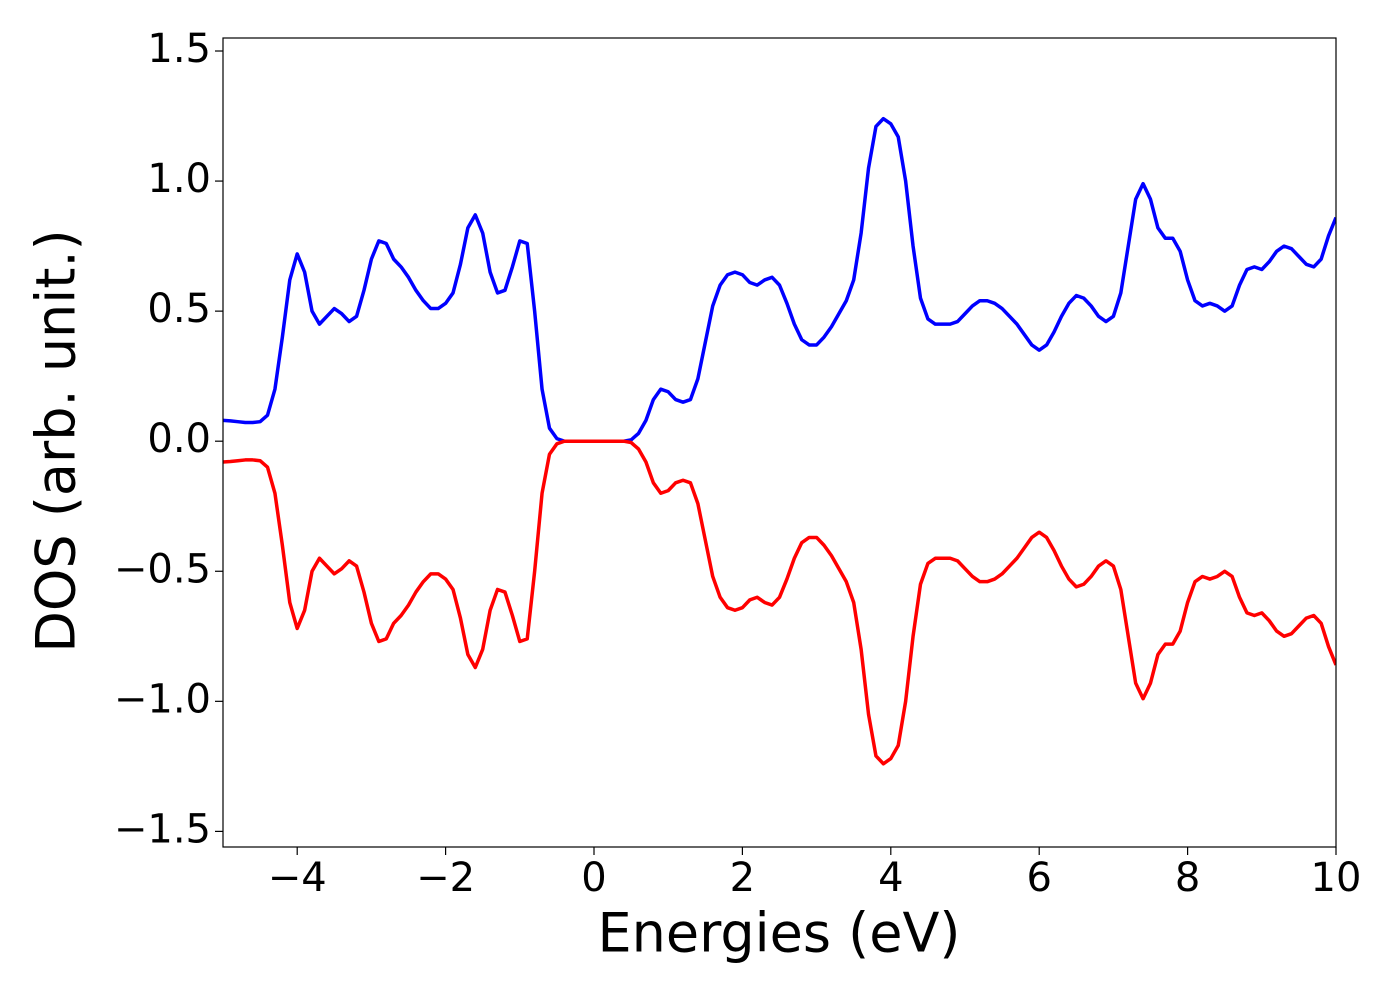 This screenshot has width=1400, height=1000. I want to click on y-axis-label: DOS (arb. unit.), so click(56, 440).